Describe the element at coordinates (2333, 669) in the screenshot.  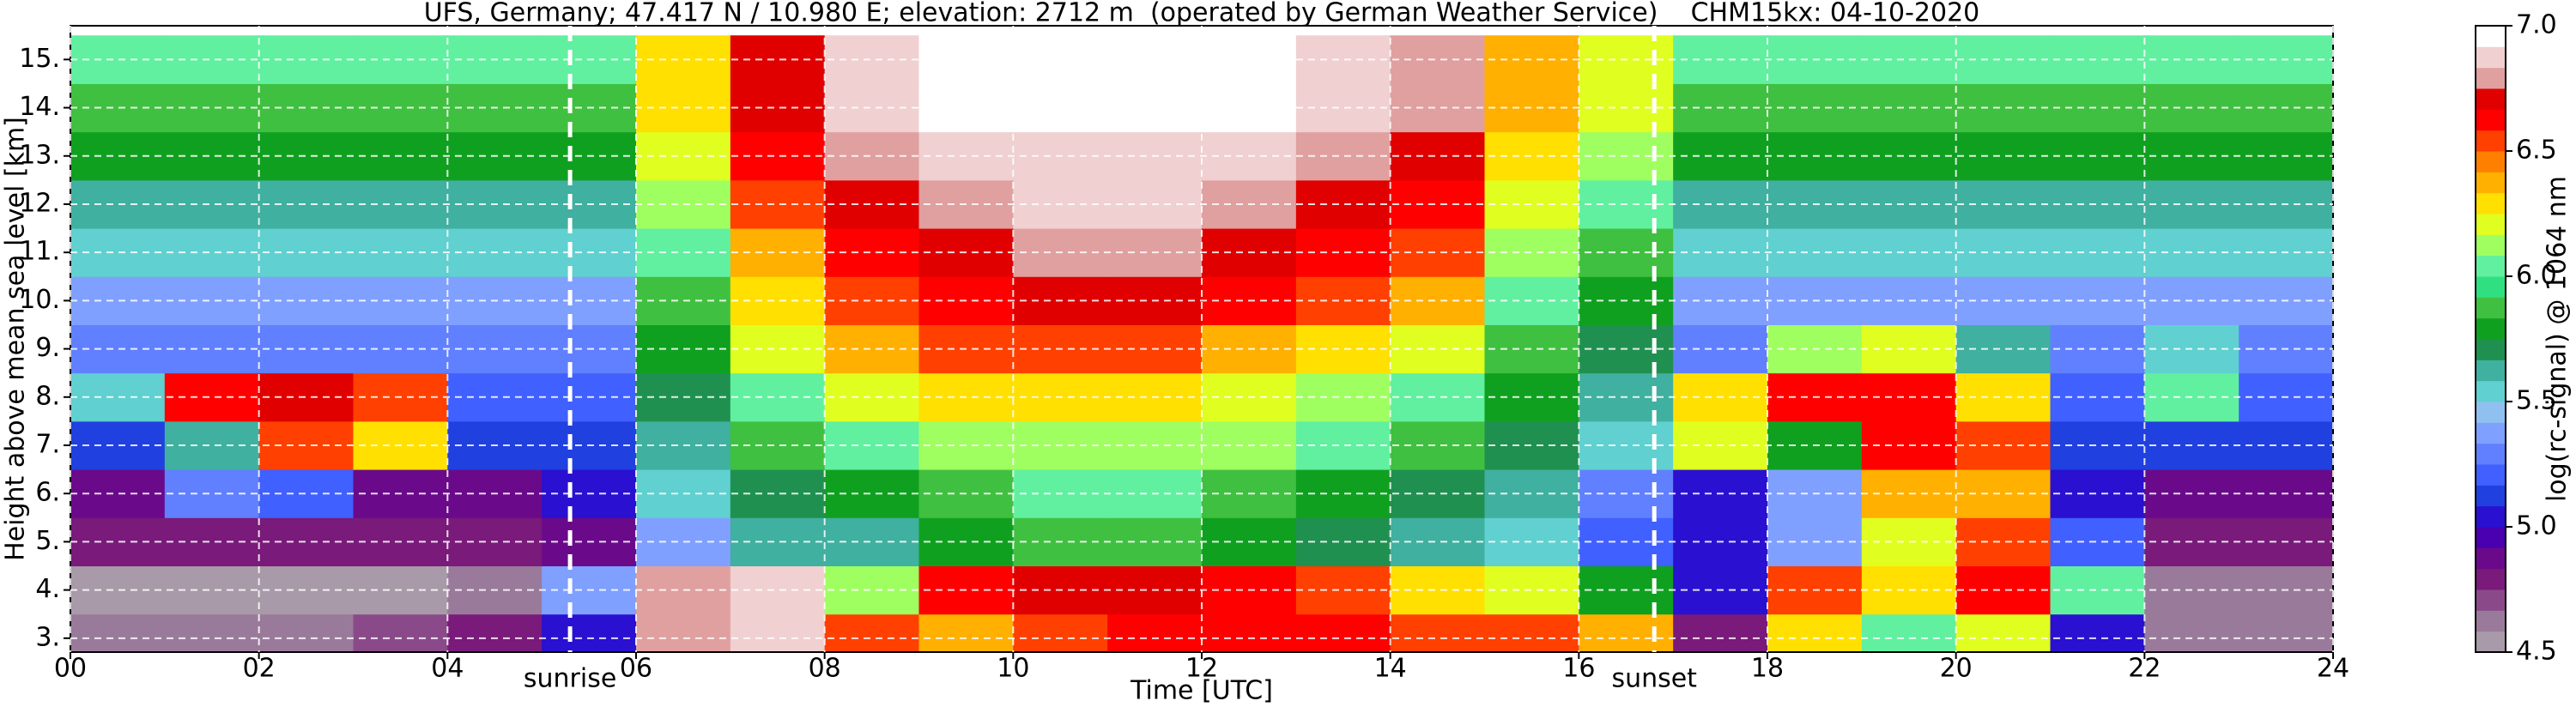
I see `x-tick-label: 24` at that location.